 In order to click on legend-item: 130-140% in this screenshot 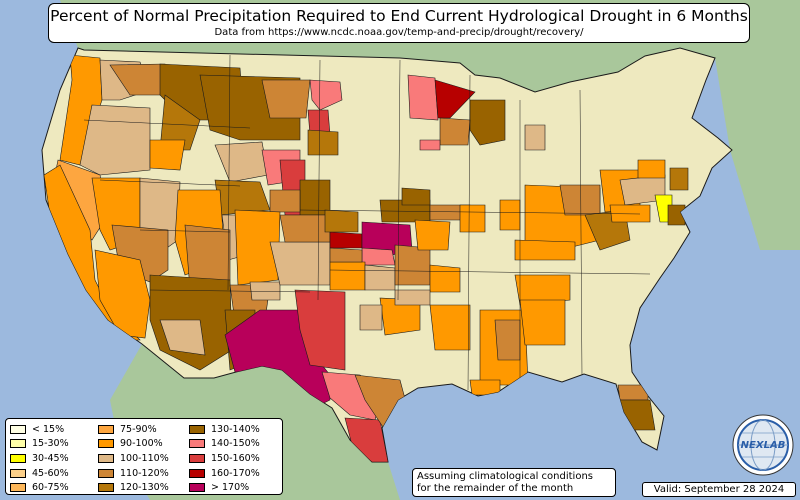, I will do `click(224, 429)`.